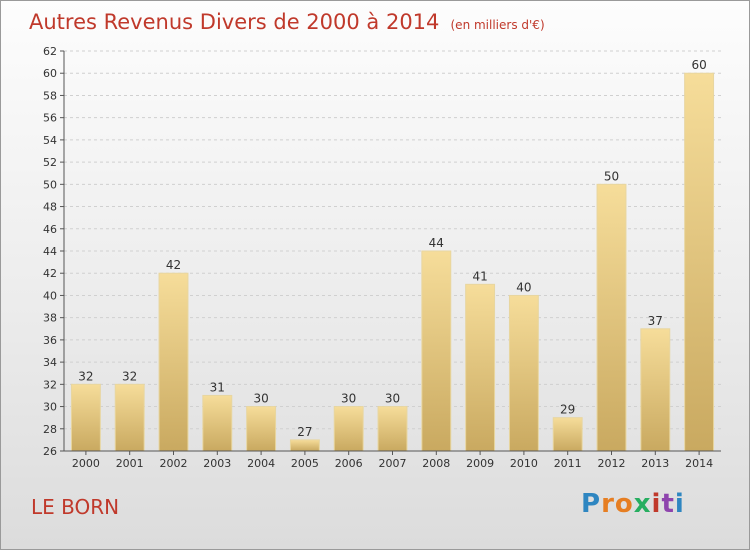 The height and width of the screenshot is (550, 750). Describe the element at coordinates (611, 176) in the screenshot. I see `value-label-2012: 50` at that location.